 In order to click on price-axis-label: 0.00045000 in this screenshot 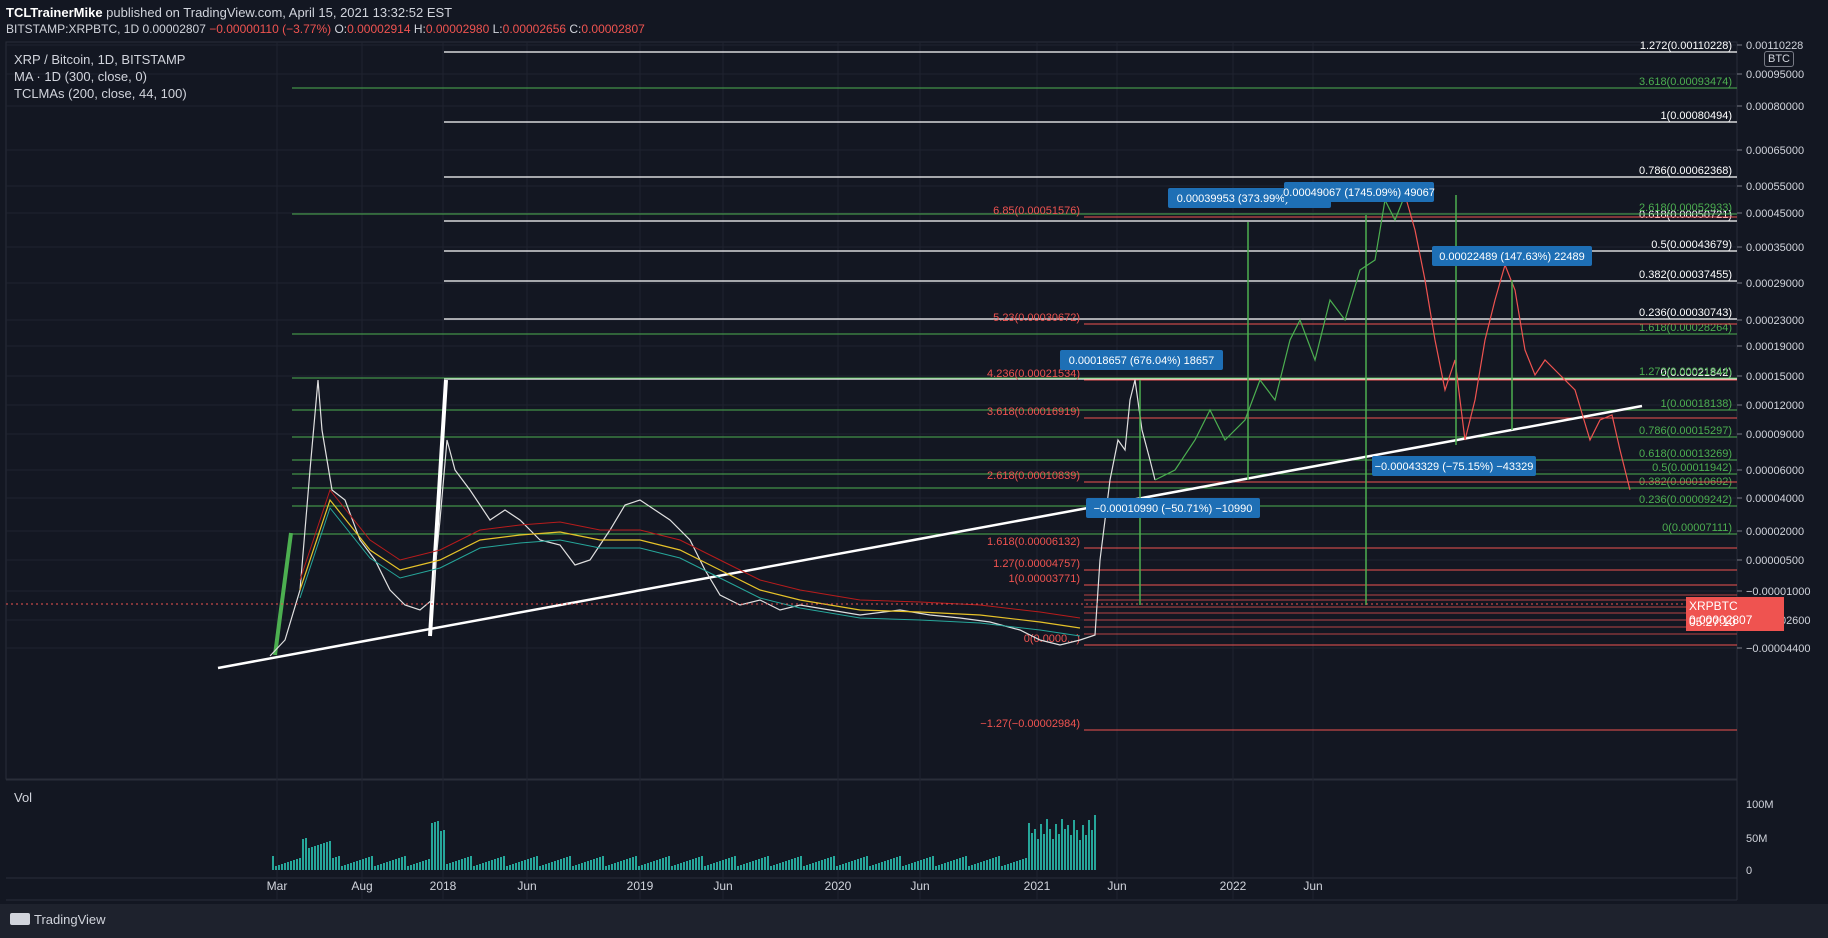, I will do `click(1775, 214)`.